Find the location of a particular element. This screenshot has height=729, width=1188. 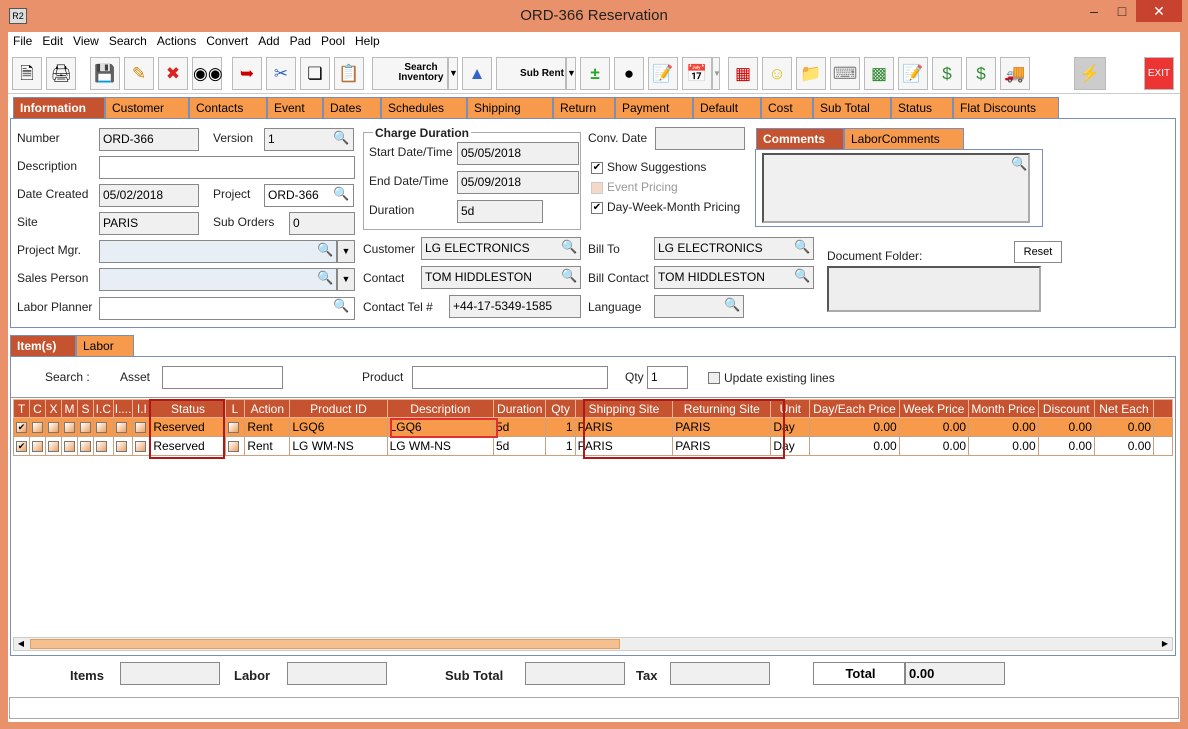

project-mgr-field is located at coordinates (218, 251).